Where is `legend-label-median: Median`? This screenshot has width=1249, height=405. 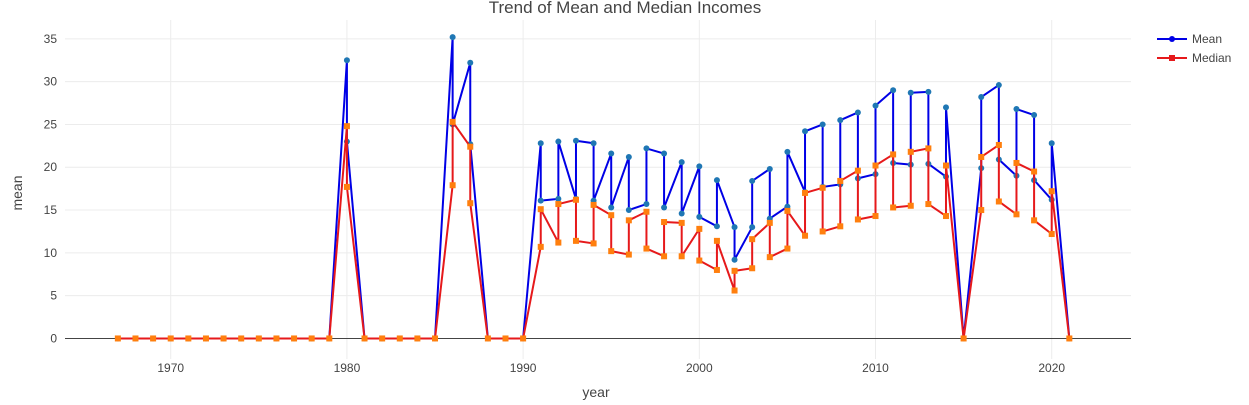 legend-label-median: Median is located at coordinates (1211, 58).